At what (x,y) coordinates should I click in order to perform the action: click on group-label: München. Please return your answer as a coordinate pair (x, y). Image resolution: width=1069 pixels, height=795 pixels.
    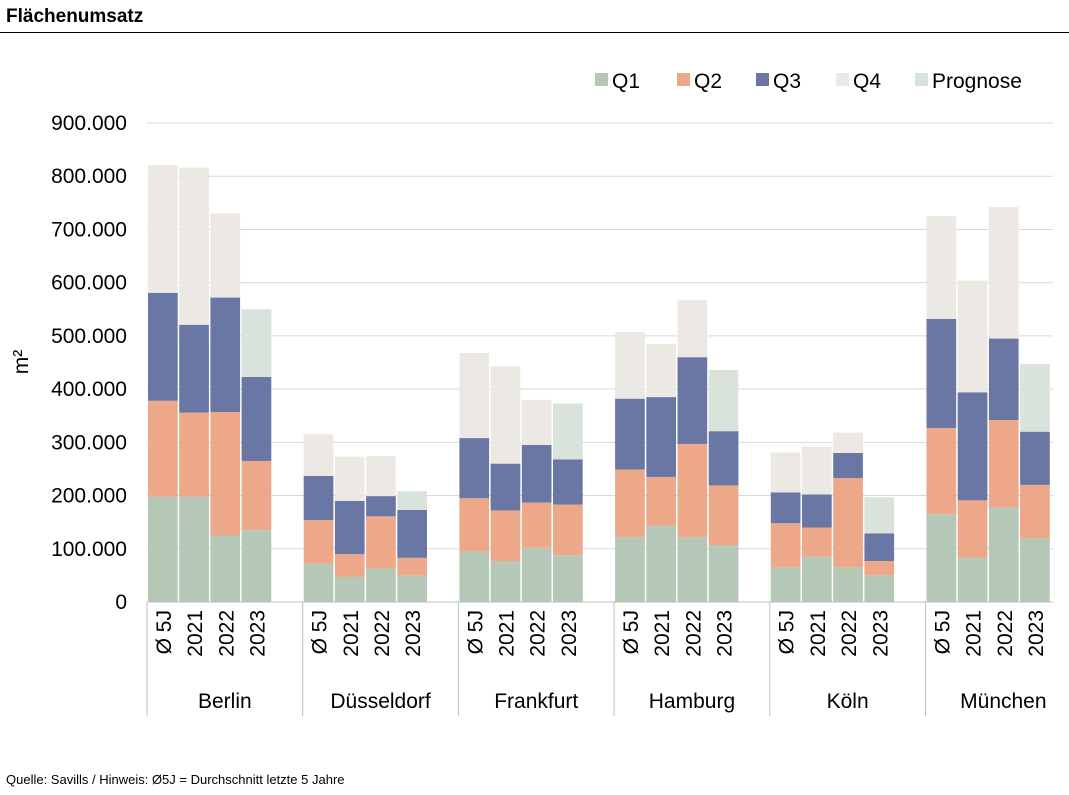
    Looking at the image, I should click on (1003, 701).